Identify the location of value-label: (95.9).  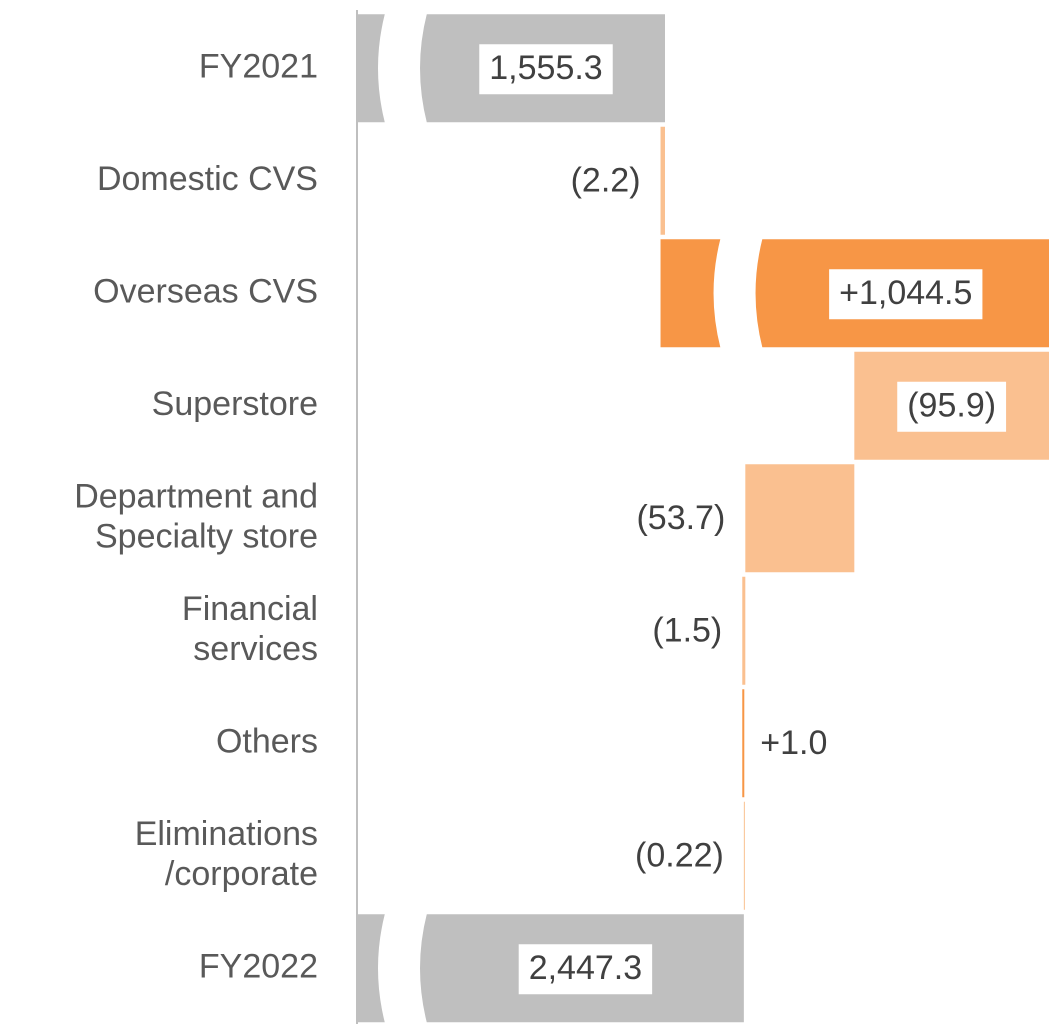
(951, 406).